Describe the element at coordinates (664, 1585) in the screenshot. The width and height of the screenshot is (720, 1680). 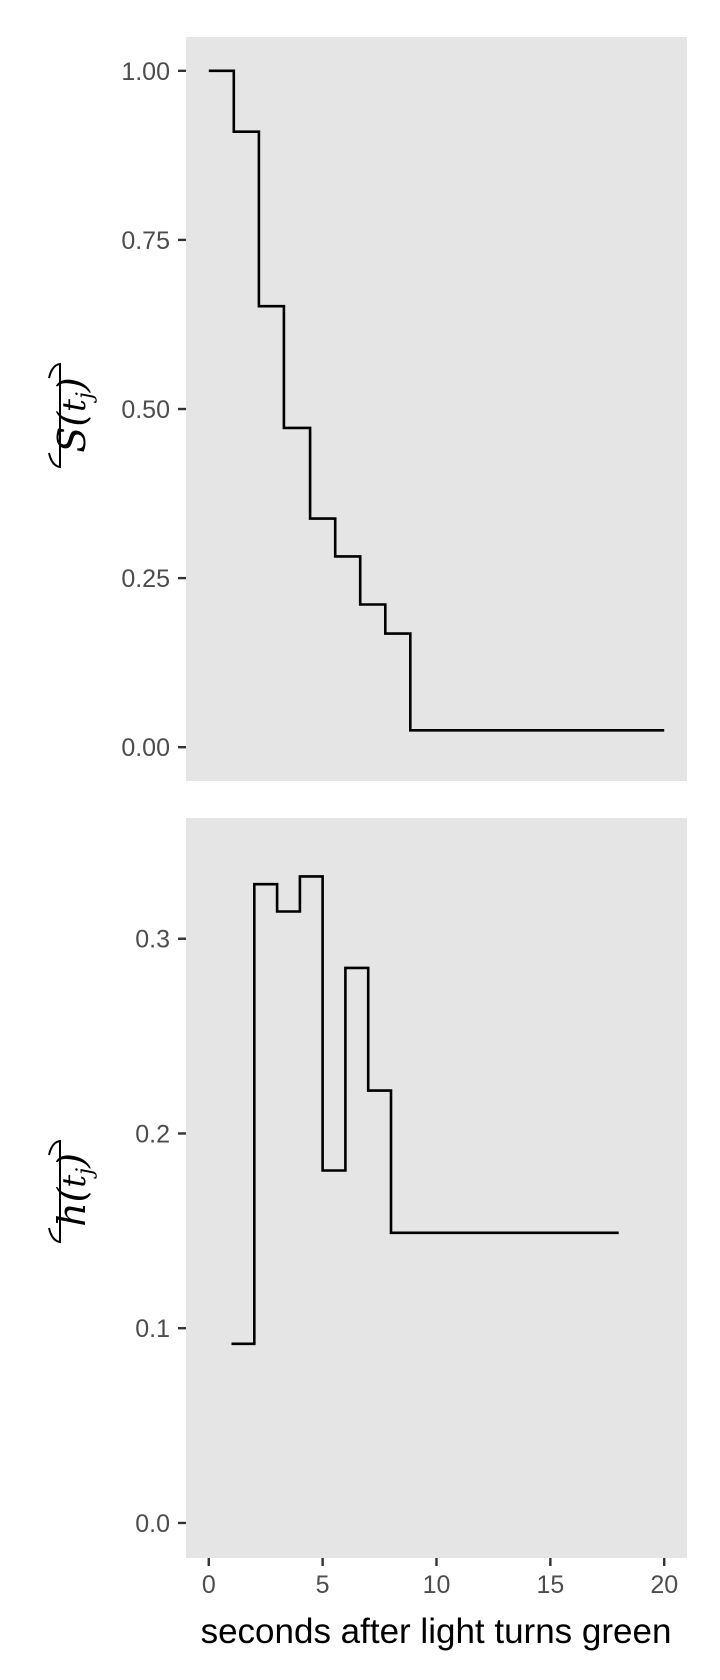
I see `x-tick-label: 20` at that location.